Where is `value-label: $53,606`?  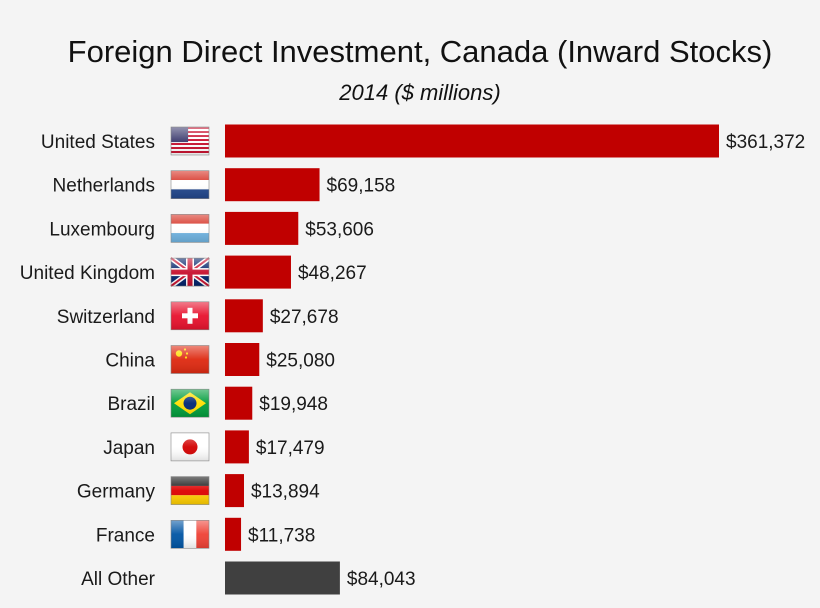 value-label: $53,606 is located at coordinates (339, 229).